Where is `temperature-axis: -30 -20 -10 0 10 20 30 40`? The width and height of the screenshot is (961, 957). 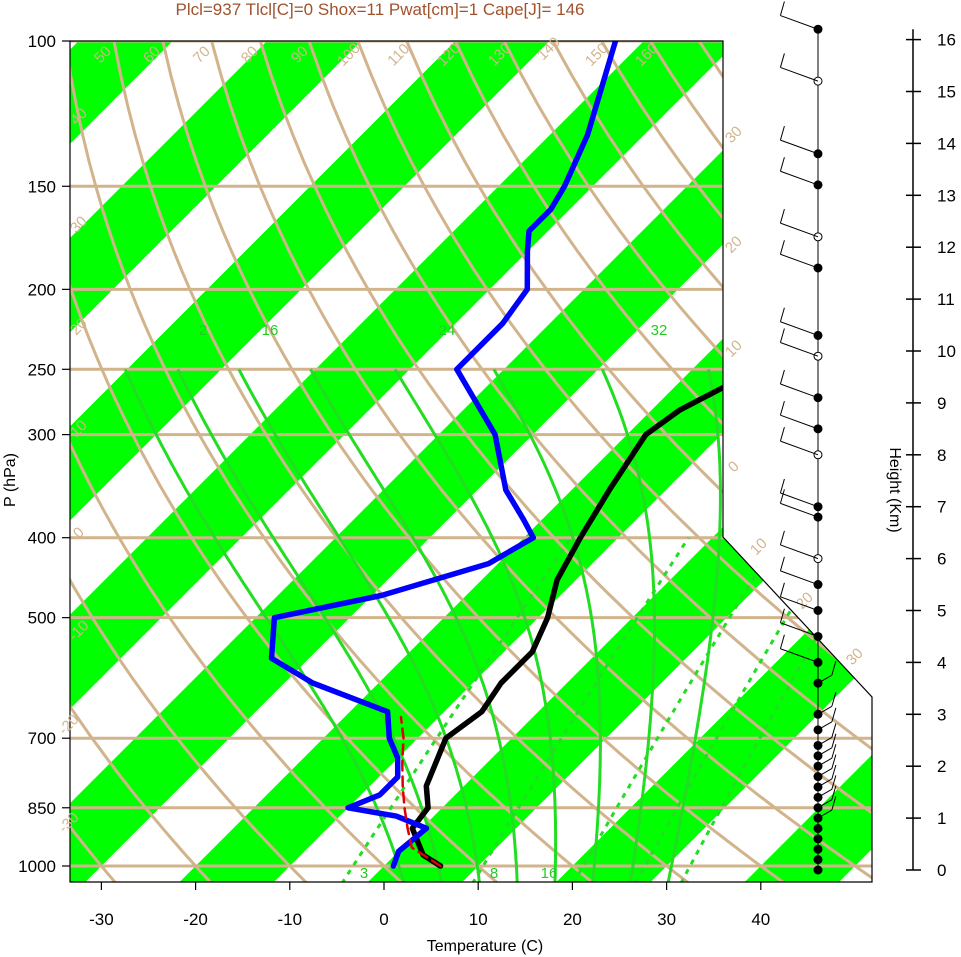 temperature-axis: -30 -20 -10 0 10 20 30 40 is located at coordinates (429, 905).